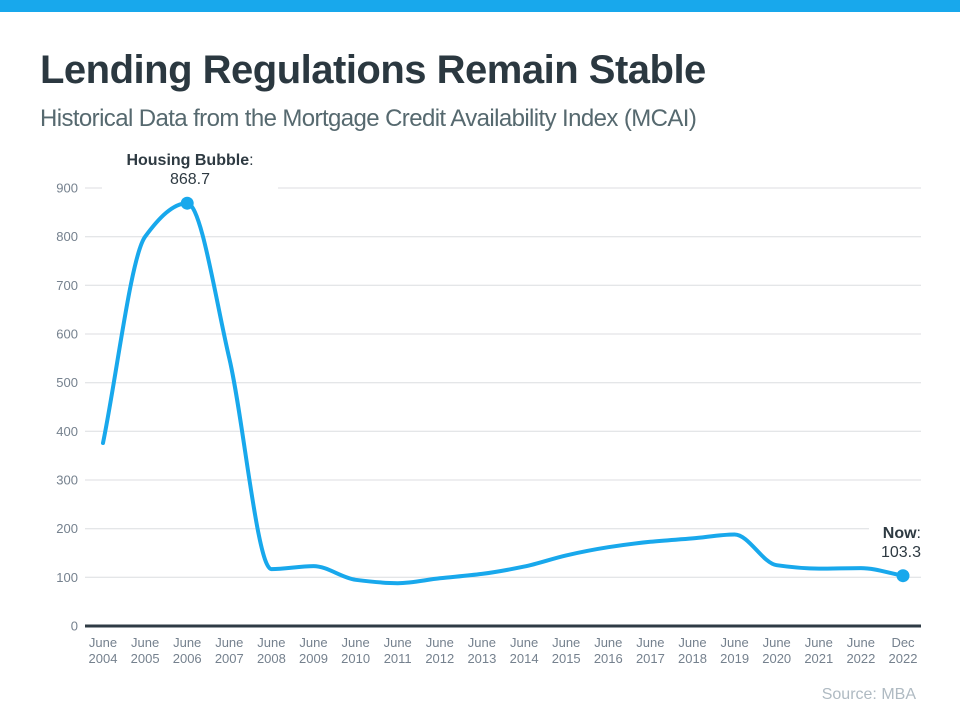  I want to click on page-title: Lending Regulations Remain Stable, so click(373, 70).